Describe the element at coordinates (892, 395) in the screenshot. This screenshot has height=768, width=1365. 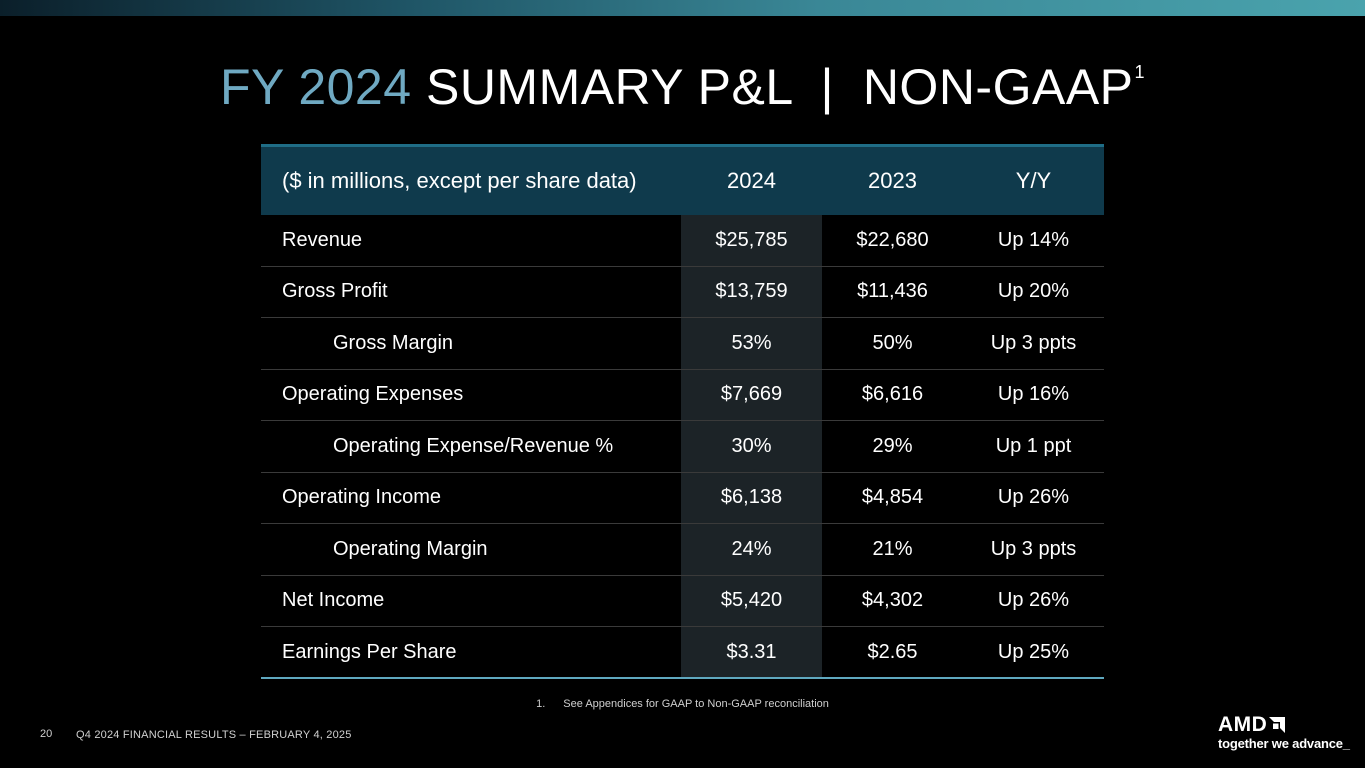
I see `cell-2023: $6,616` at that location.